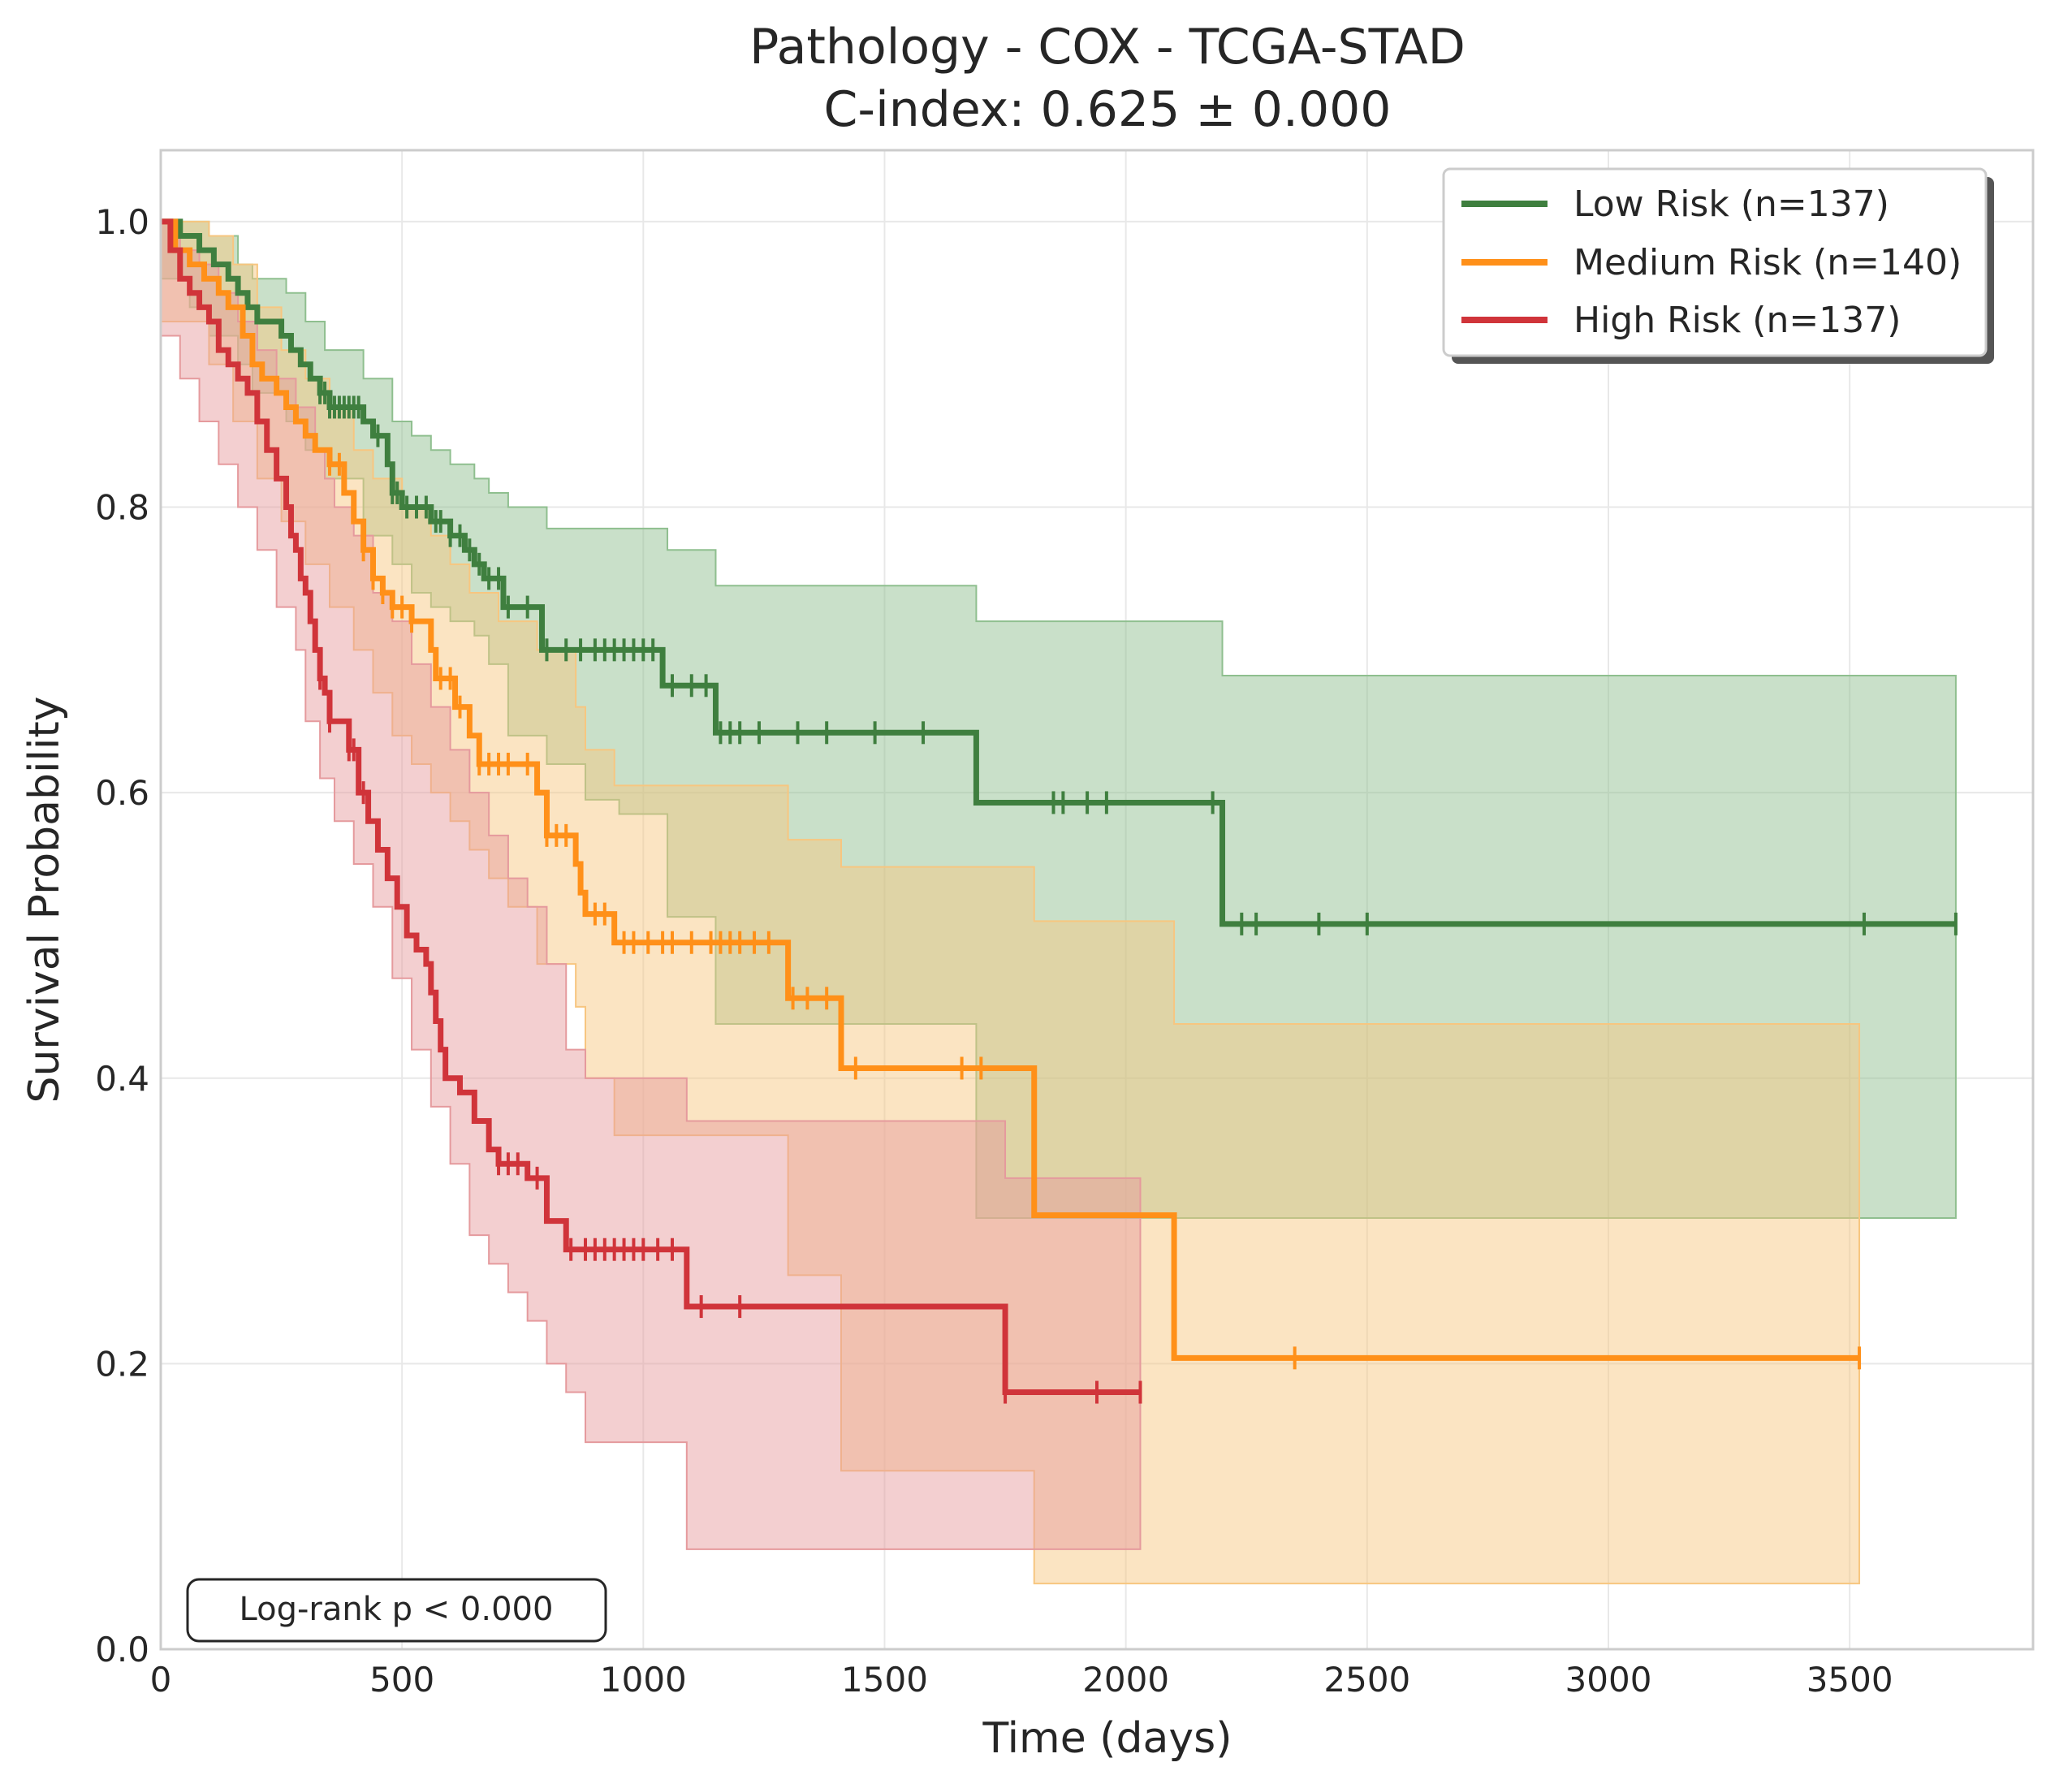 This screenshot has height=1784, width=2072. I want to click on x-axis-label: Time (days), so click(1107, 1739).